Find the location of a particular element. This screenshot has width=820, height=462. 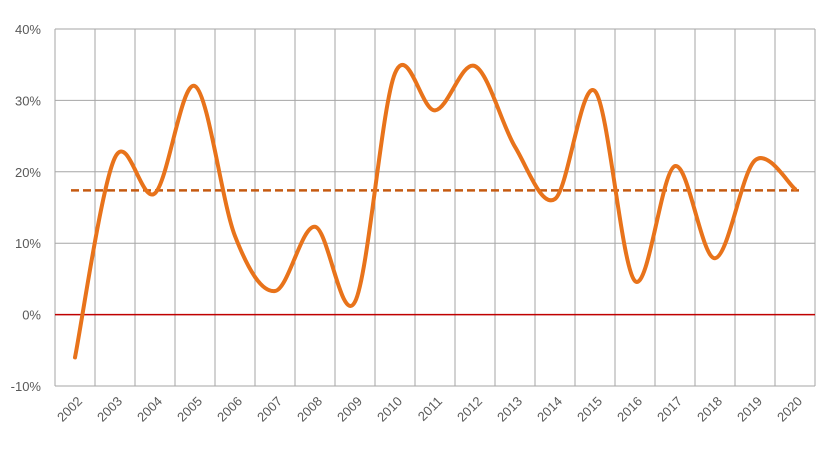

x-tick-label: 2020 is located at coordinates (789, 409).